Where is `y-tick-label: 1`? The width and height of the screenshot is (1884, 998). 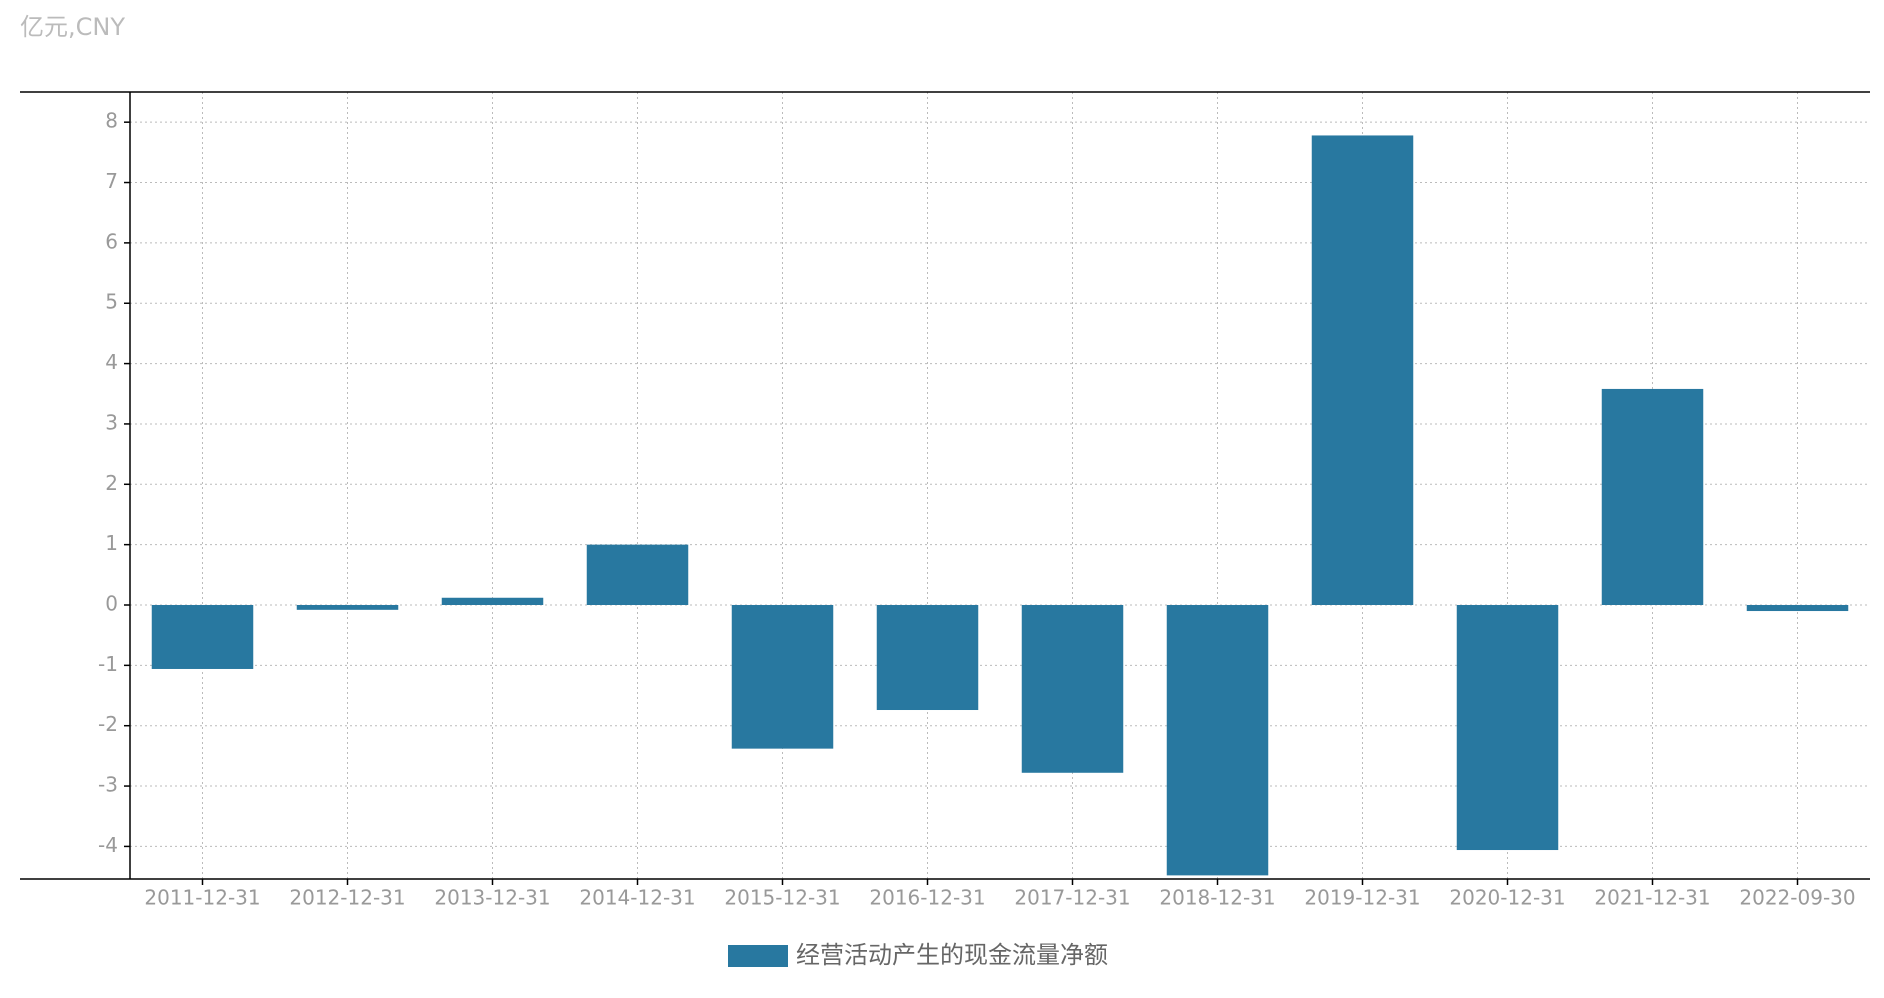 y-tick-label: 1 is located at coordinates (111, 543).